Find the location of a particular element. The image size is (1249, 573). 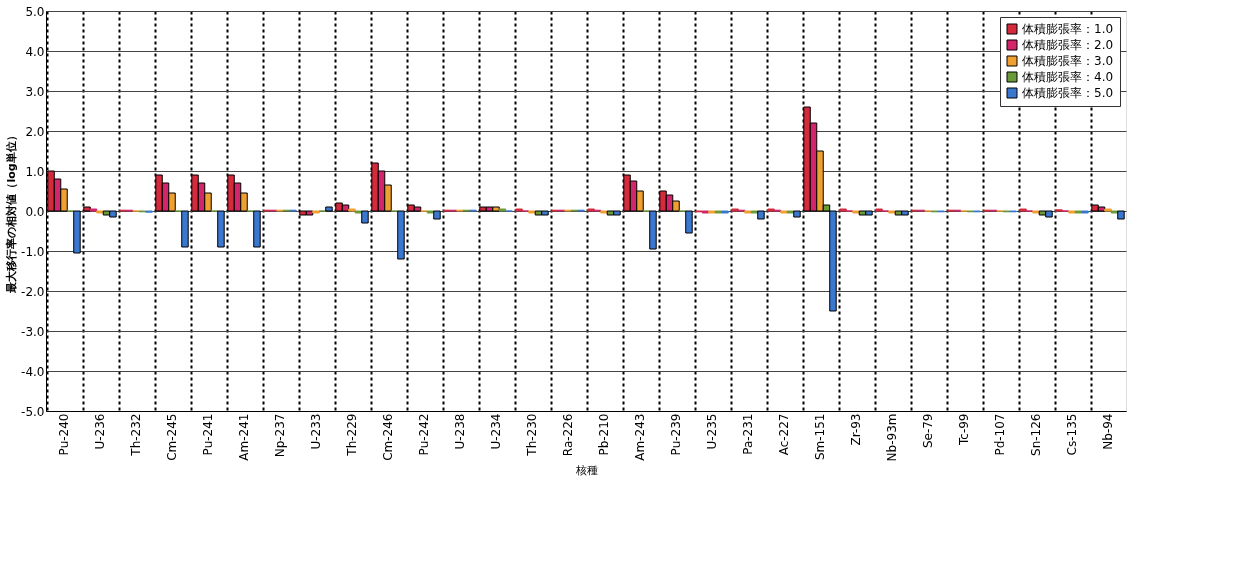

x-tick-label: Ra-226 is located at coordinates (568, 435).